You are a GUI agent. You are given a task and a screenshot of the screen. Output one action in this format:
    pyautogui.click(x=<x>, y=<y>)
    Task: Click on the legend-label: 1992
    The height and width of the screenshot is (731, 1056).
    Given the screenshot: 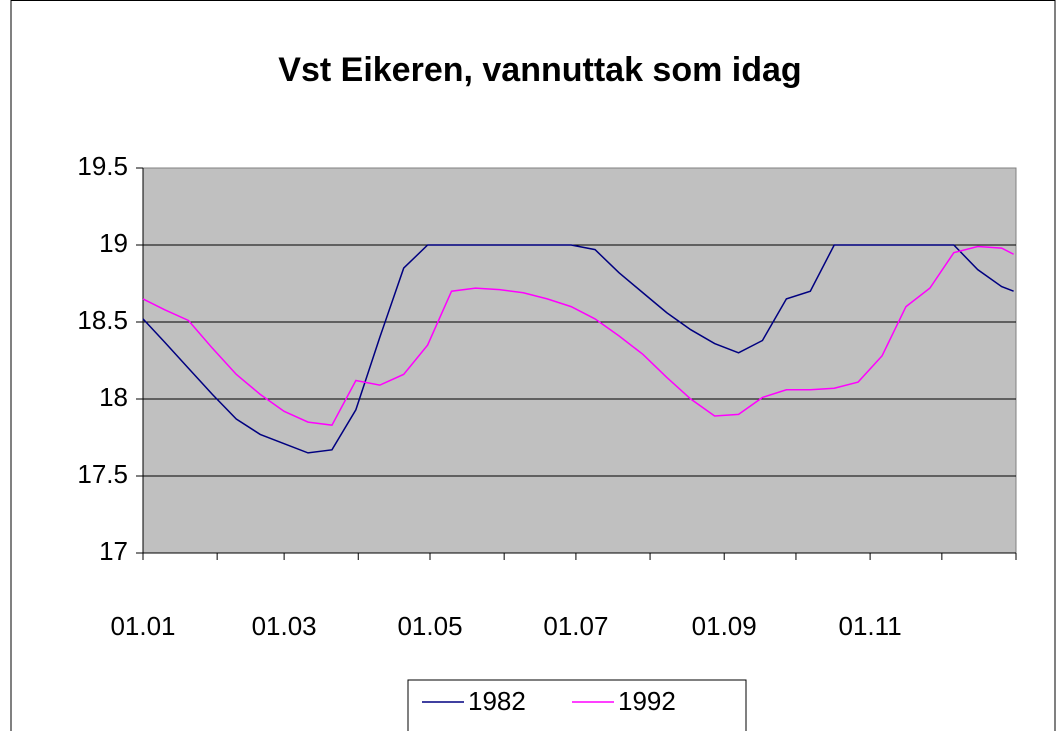 What is the action you would take?
    pyautogui.click(x=647, y=701)
    